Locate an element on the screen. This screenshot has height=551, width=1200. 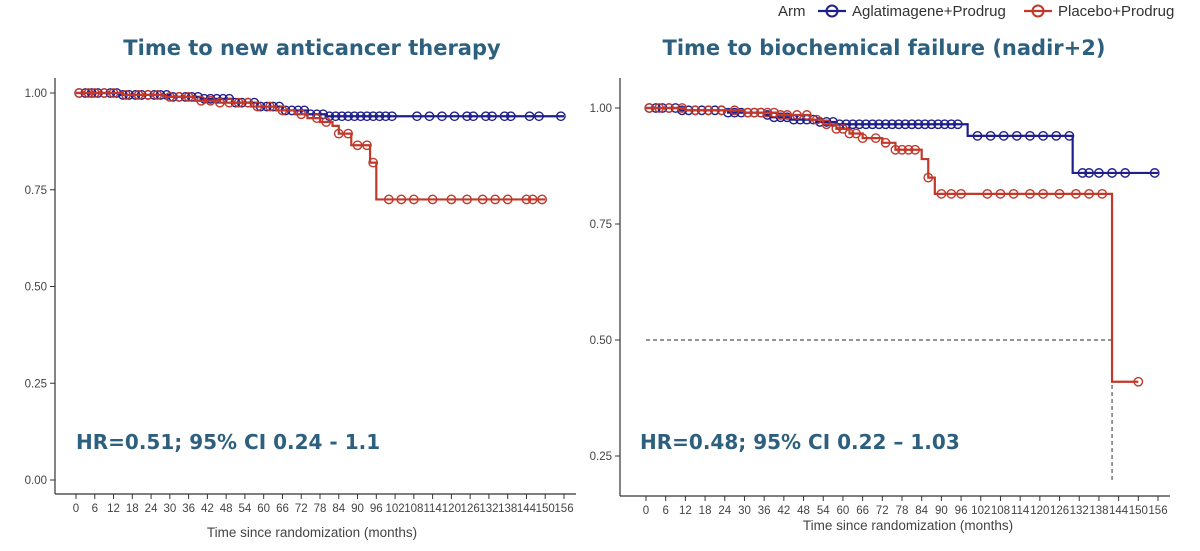
legend-item-aglatimagene: Aglatimagene+Prodrug is located at coordinates (912, 11).